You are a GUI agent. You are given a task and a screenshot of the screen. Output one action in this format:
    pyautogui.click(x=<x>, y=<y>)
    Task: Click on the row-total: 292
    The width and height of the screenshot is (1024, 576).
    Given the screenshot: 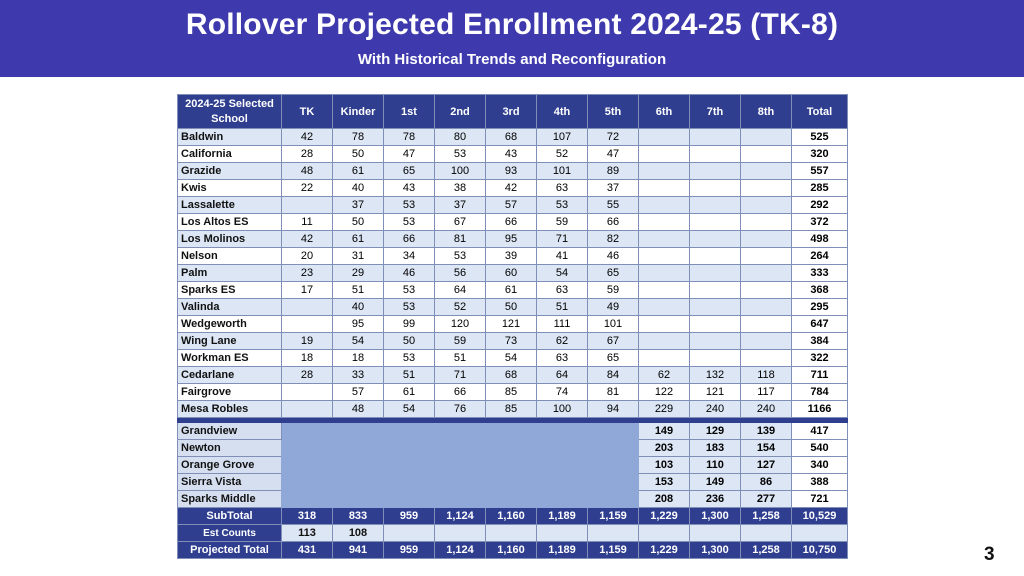 What is the action you would take?
    pyautogui.click(x=819, y=205)
    